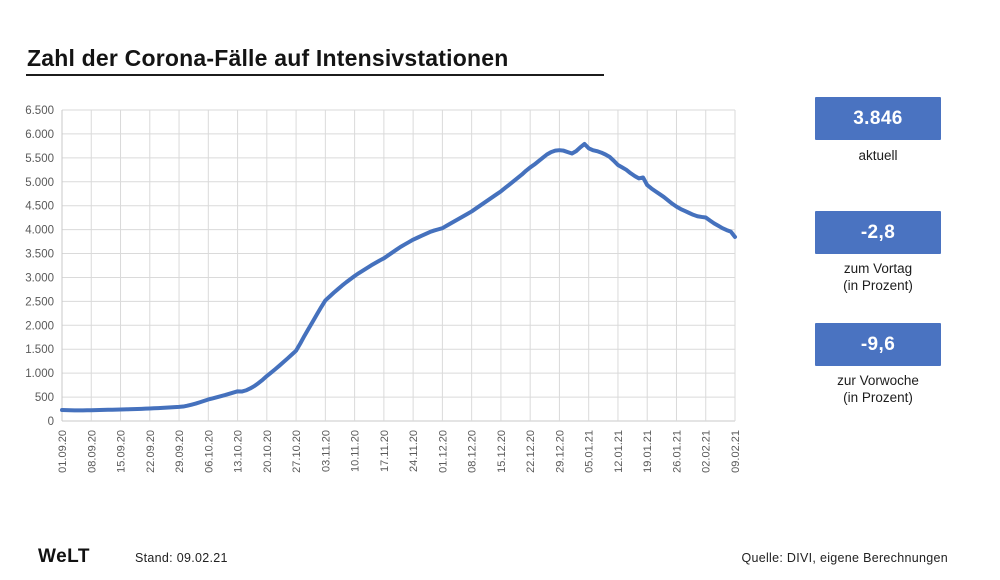 This screenshot has height=580, width=1000. I want to click on y-axis-label: 2.500, so click(39, 302).